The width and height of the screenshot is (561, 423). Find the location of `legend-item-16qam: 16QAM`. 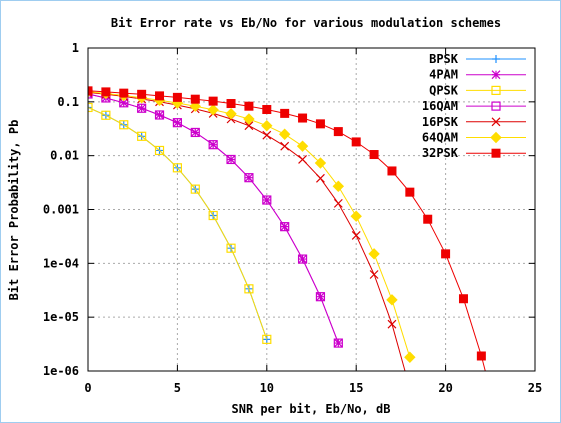

legend-item-16qam: 16QAM is located at coordinates (474, 106).